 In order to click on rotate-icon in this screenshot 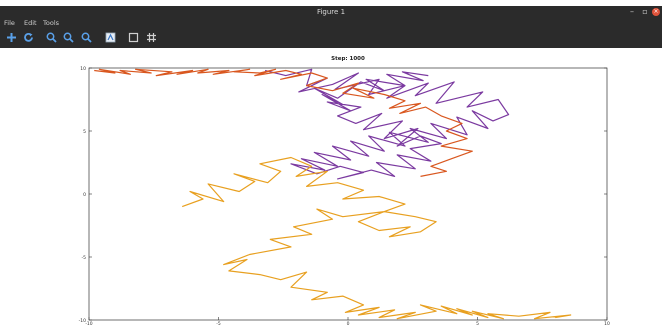, I will do `click(28, 37)`.